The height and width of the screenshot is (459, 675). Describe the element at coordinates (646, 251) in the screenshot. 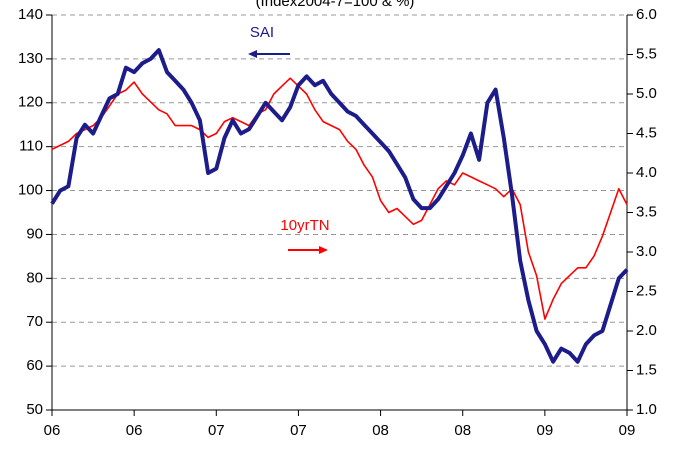

I see `y2-tick-label: 3.0` at that location.